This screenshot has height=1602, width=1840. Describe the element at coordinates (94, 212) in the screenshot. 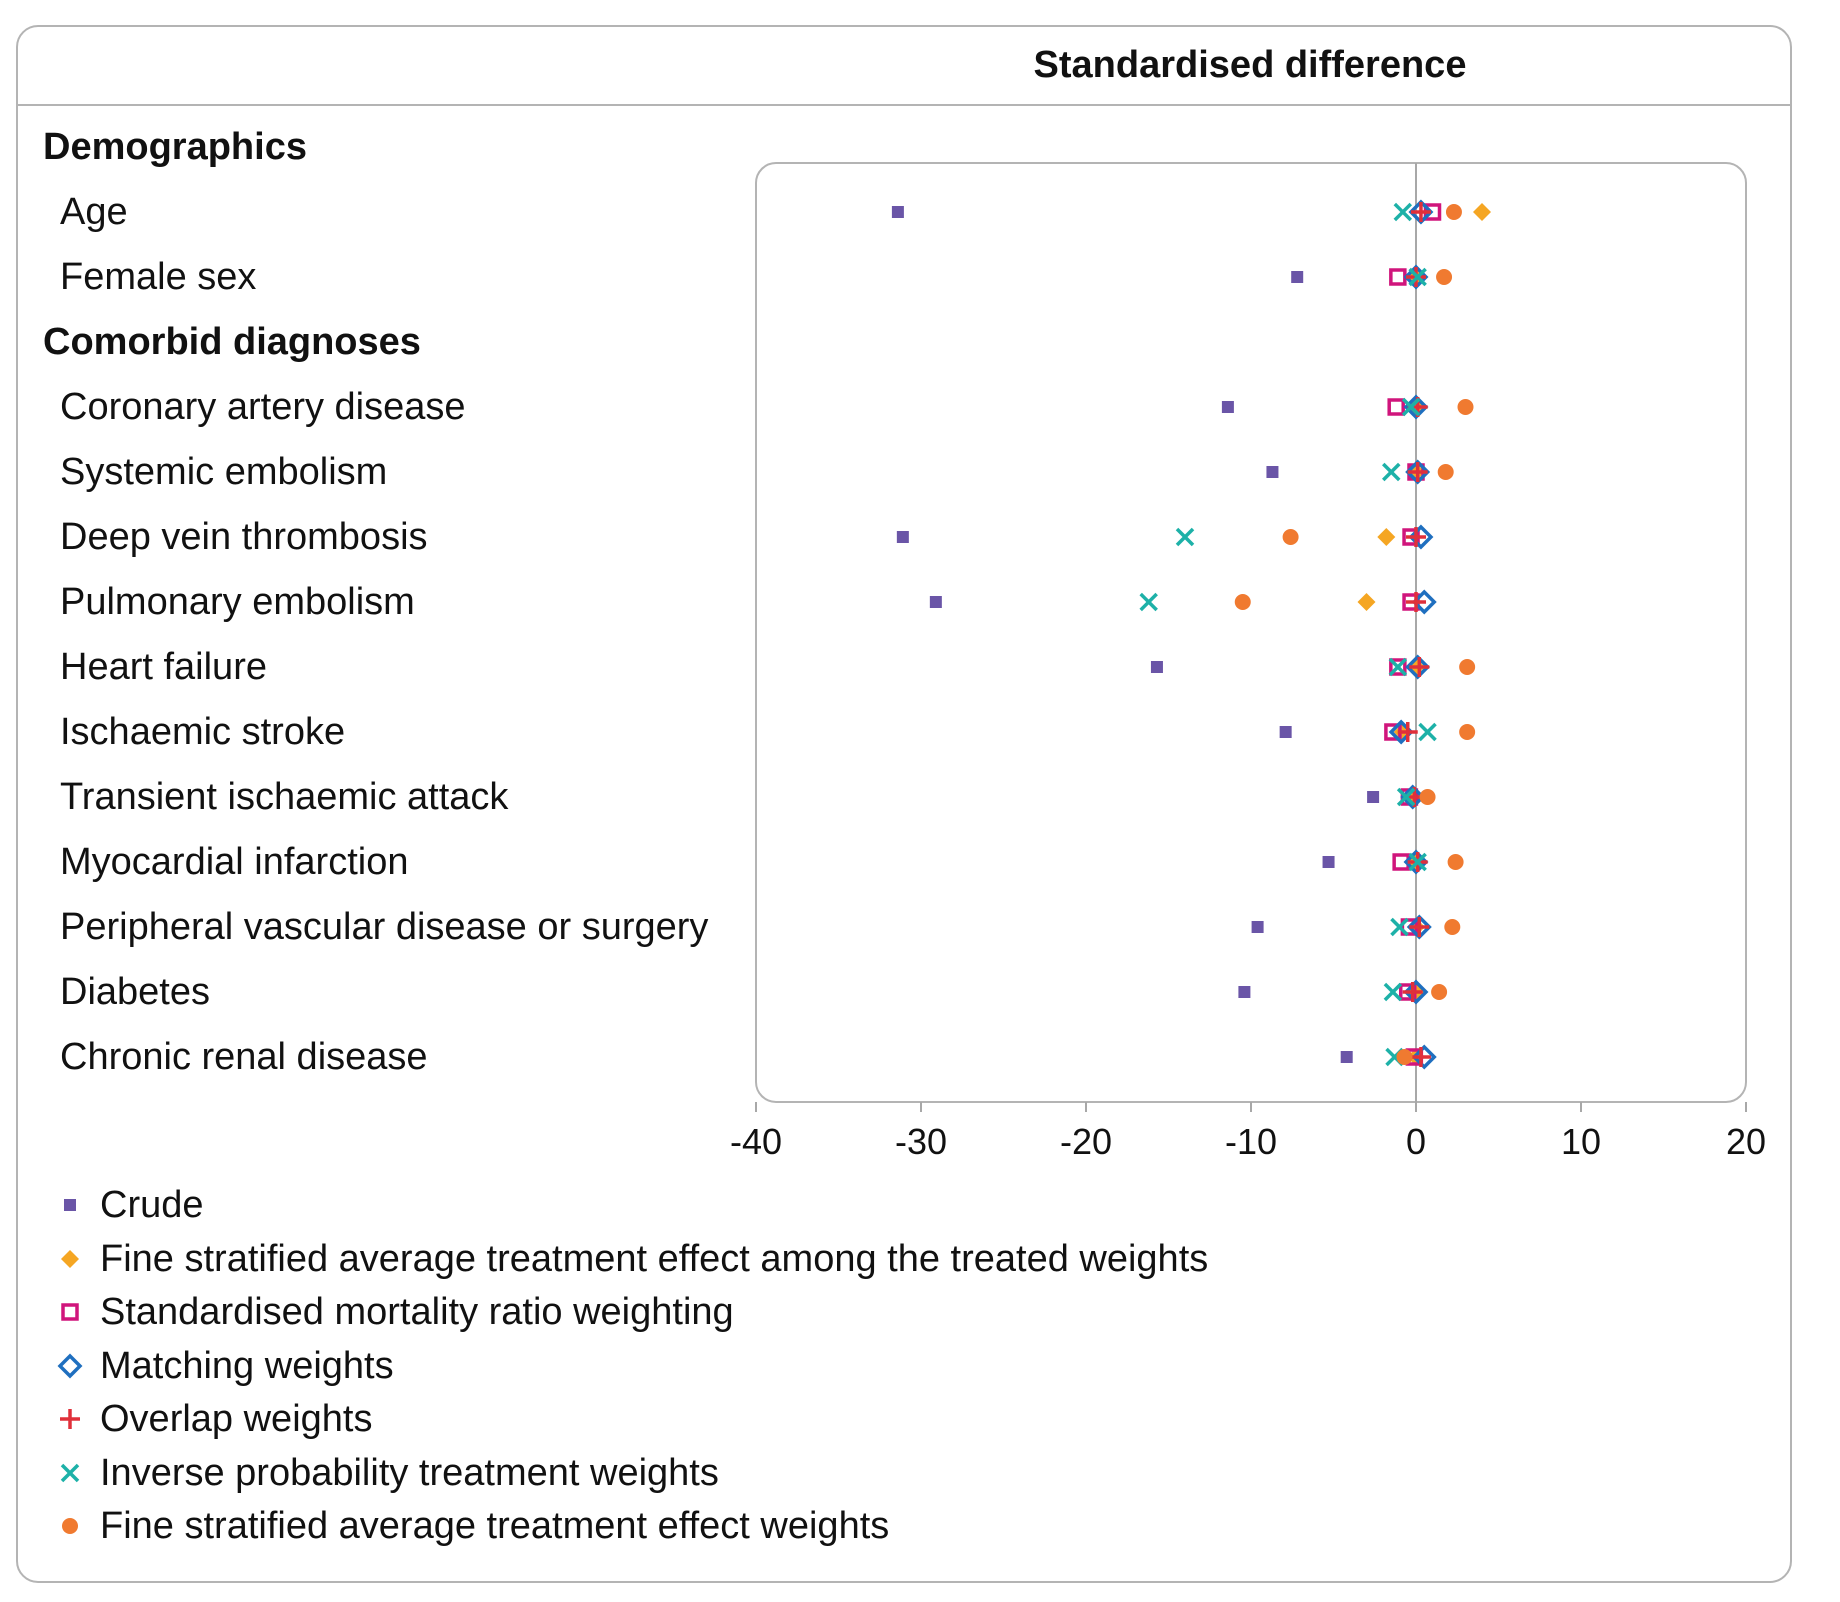

I see `row-label: Age` at that location.